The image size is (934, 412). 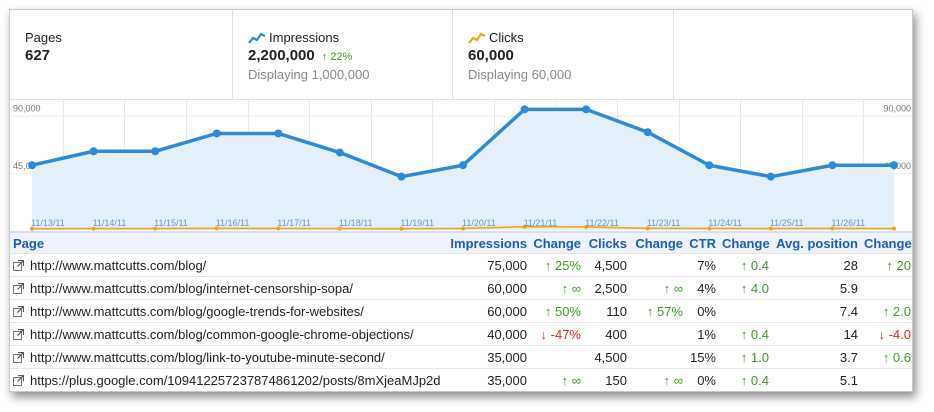 What do you see at coordinates (602, 223) in the screenshot?
I see `x-tick-label: 11/22/11` at bounding box center [602, 223].